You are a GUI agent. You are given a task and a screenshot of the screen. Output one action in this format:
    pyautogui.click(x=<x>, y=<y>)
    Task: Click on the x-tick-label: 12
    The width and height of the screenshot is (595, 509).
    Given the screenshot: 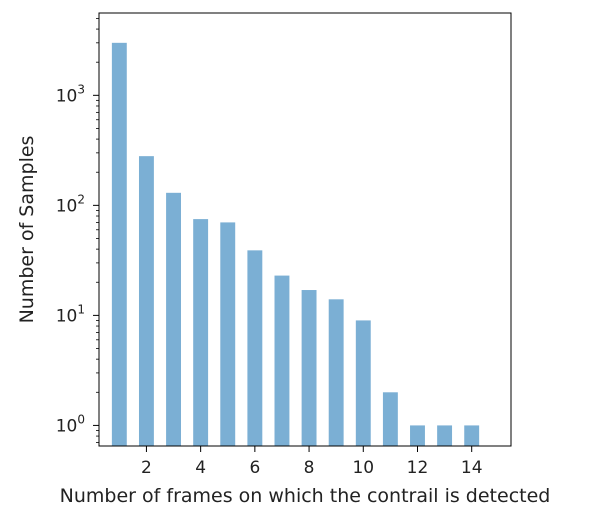 What is the action you would take?
    pyautogui.click(x=418, y=468)
    